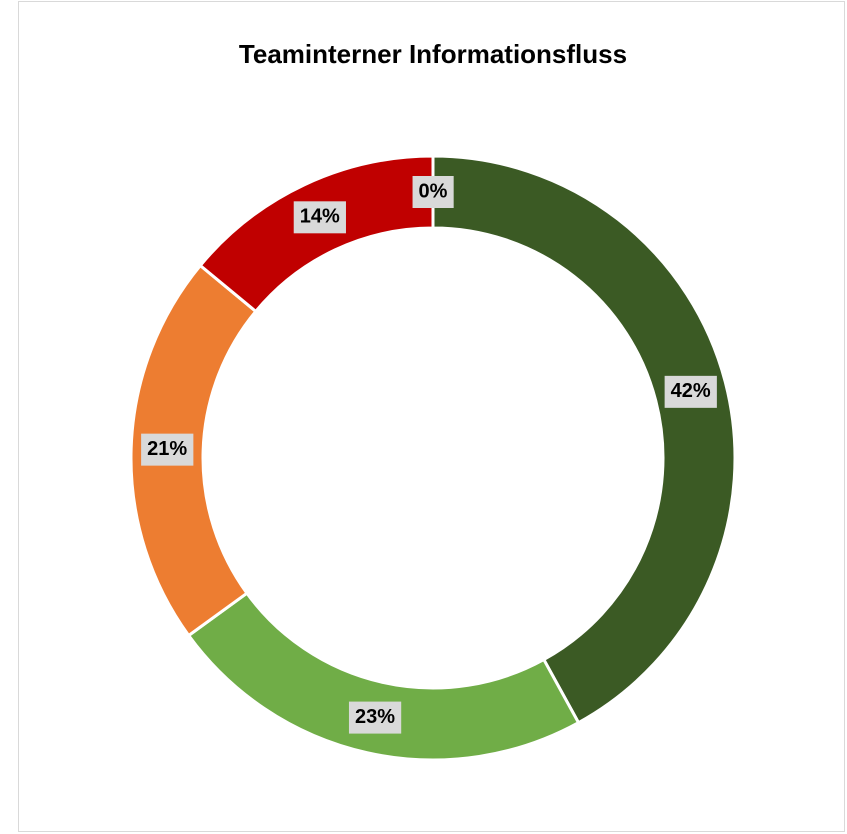 The width and height of the screenshot is (847, 834). I want to click on data-label: 14%, so click(320, 217).